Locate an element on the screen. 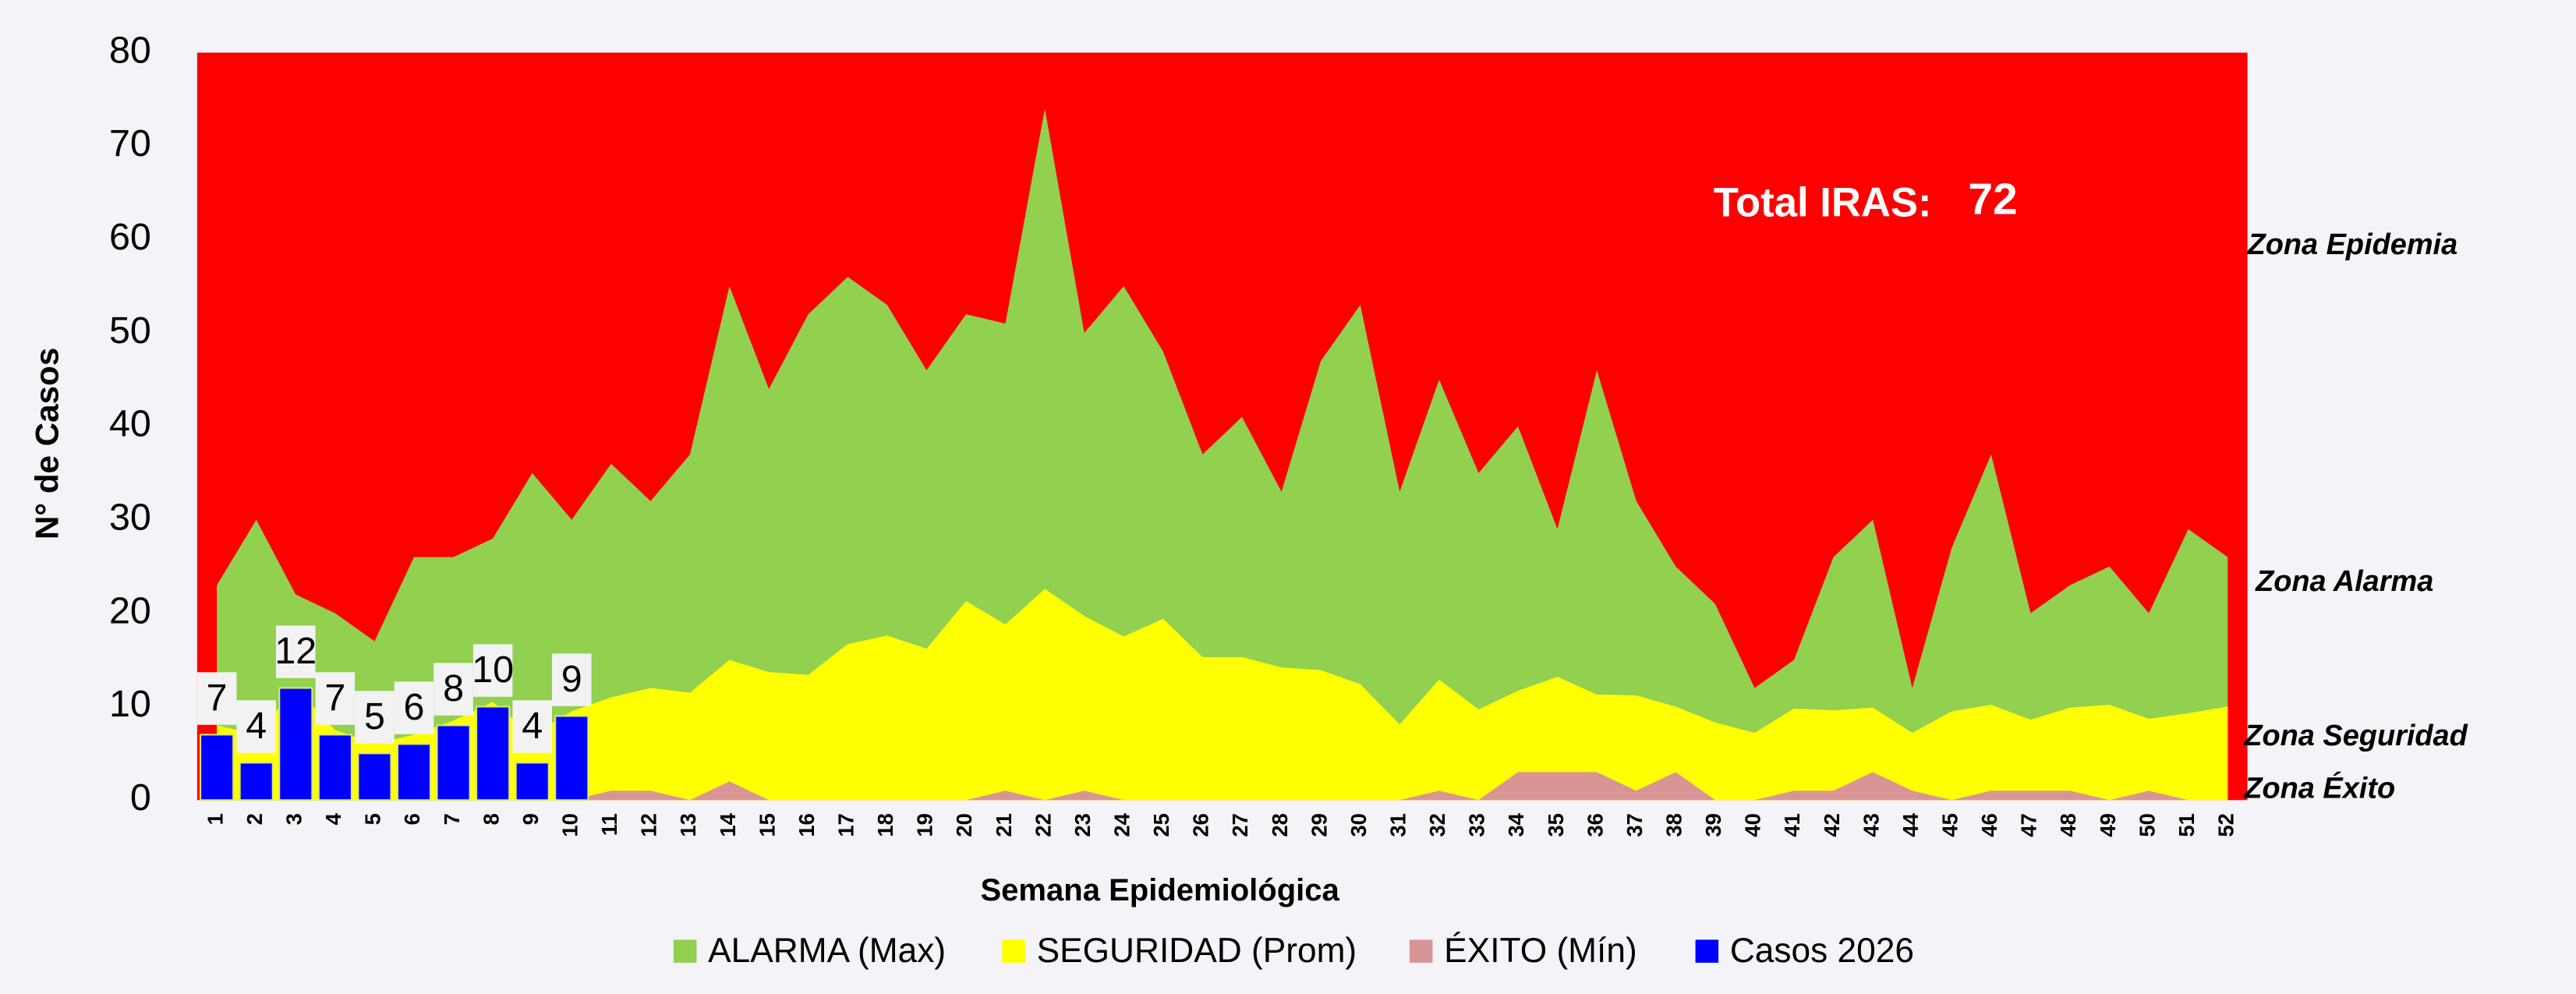  x-tick-label: 39 is located at coordinates (1713, 825).